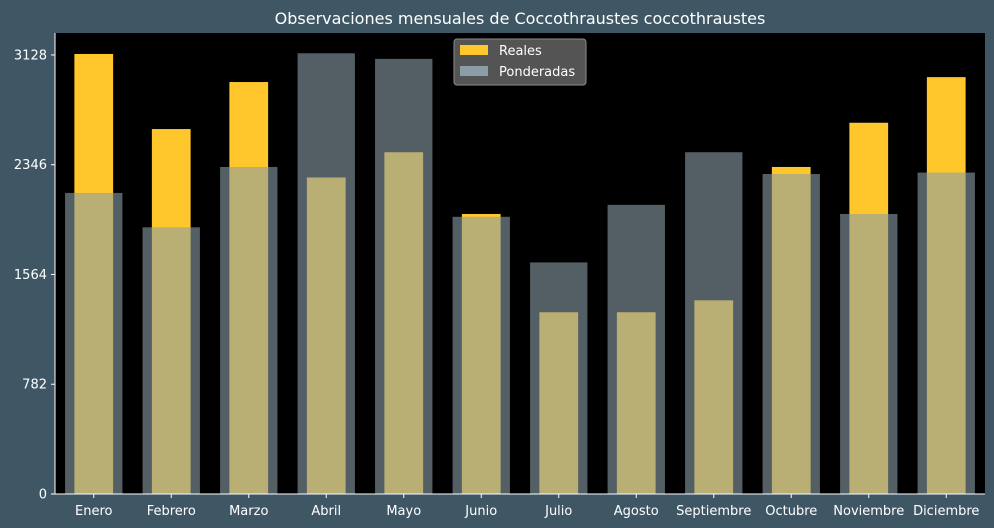 The height and width of the screenshot is (528, 994). Describe the element at coordinates (30, 165) in the screenshot. I see `y-tick-label-3: 2346` at that location.